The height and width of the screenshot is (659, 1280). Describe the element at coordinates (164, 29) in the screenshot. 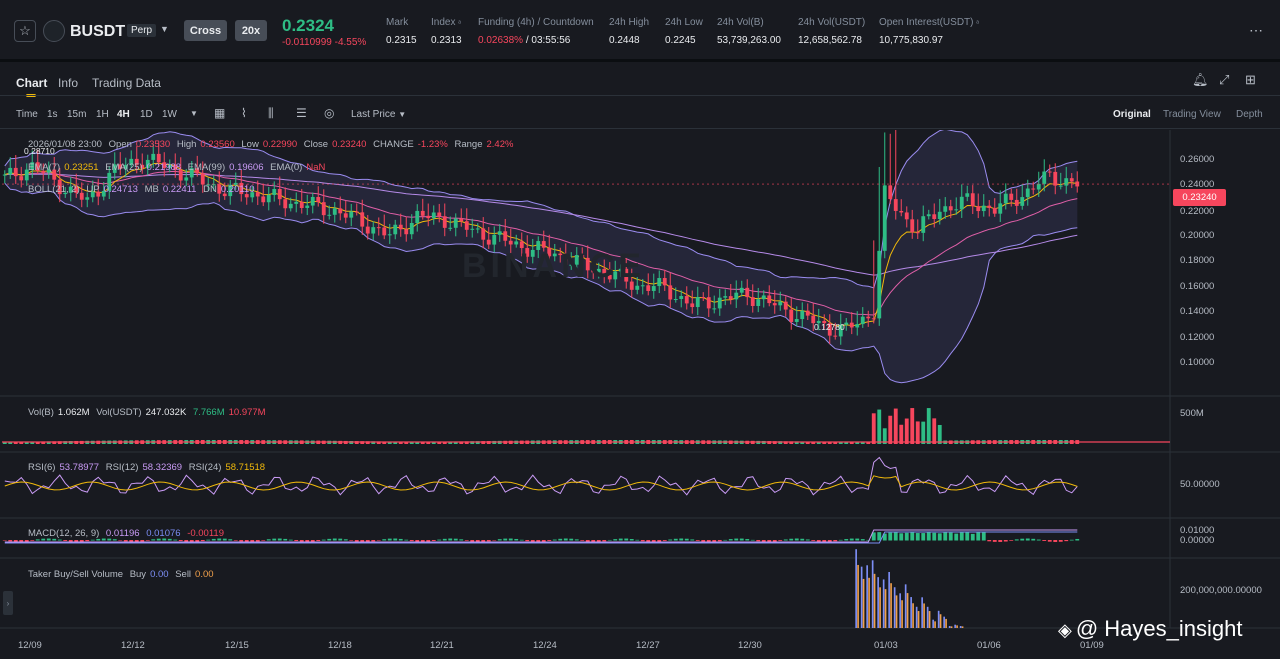

I see `symbol-dropdown-icon: ▼` at that location.